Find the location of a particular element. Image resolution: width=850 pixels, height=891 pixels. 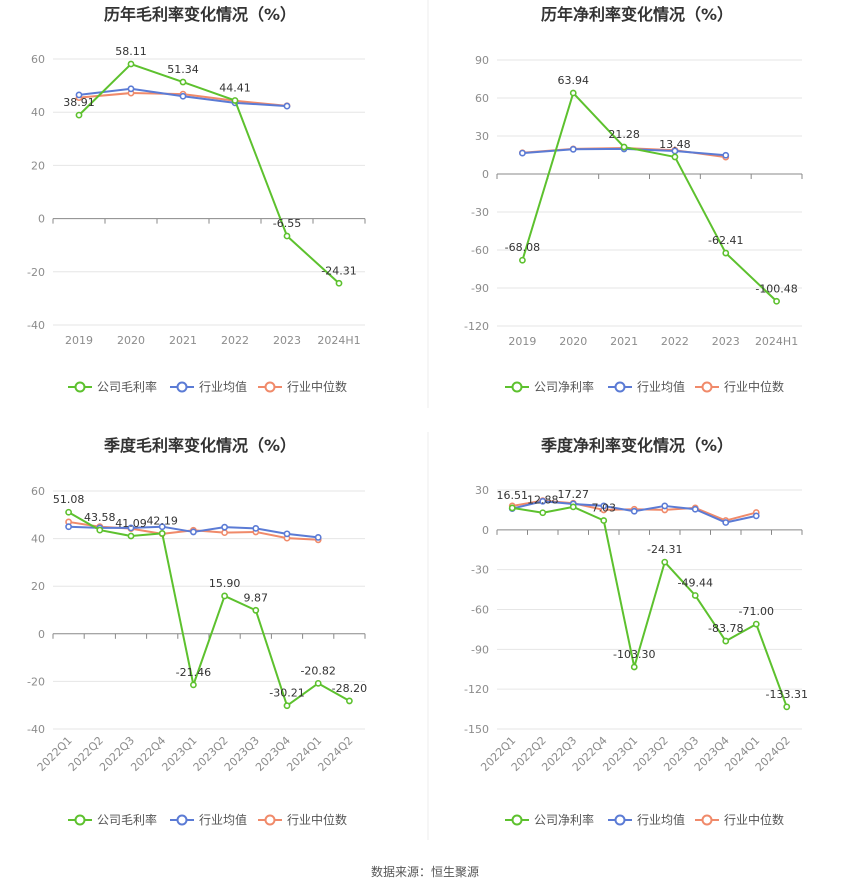

chart-title: 季度毛利率变化情况（%） is located at coordinates (199, 445).